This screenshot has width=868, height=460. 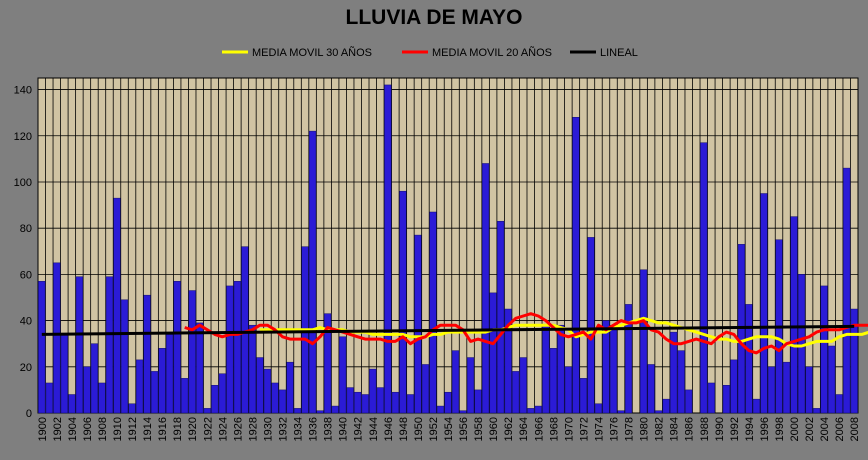 I want to click on x-tick-label: 1912, so click(x=133, y=429).